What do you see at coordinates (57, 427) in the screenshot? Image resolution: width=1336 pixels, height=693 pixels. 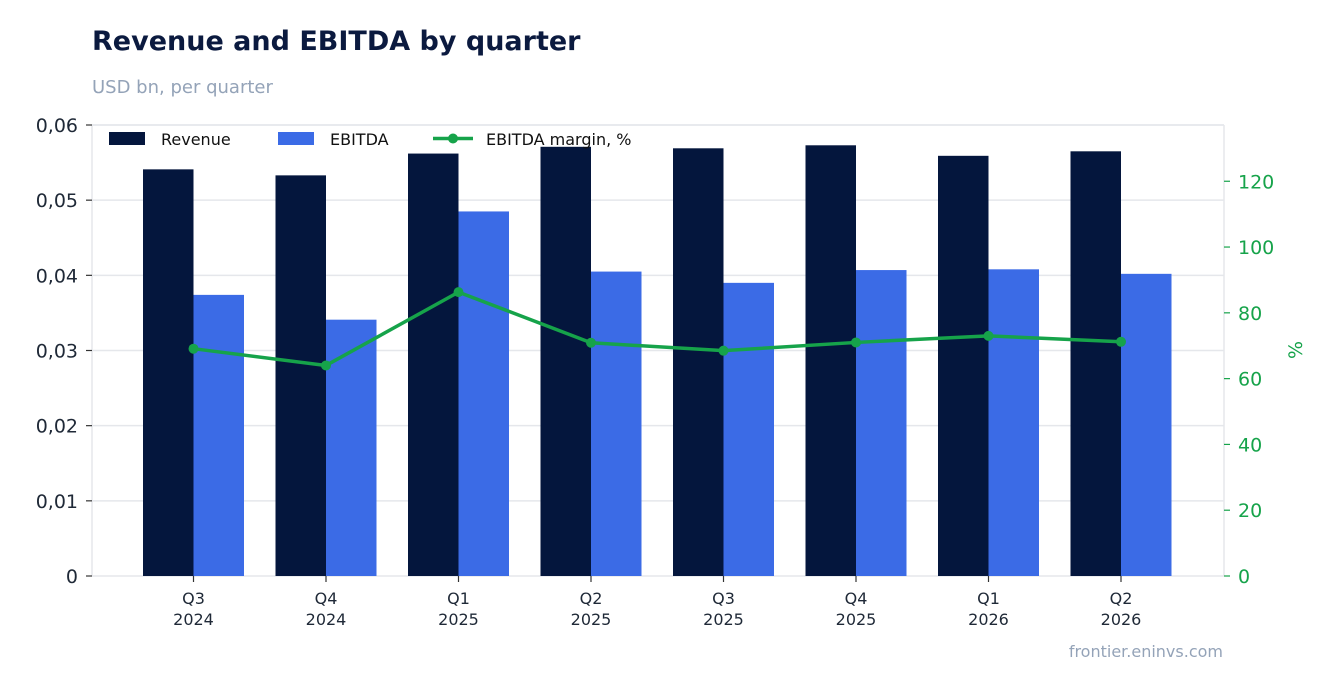 I see `y-left-tick-label: 0,02` at bounding box center [57, 427].